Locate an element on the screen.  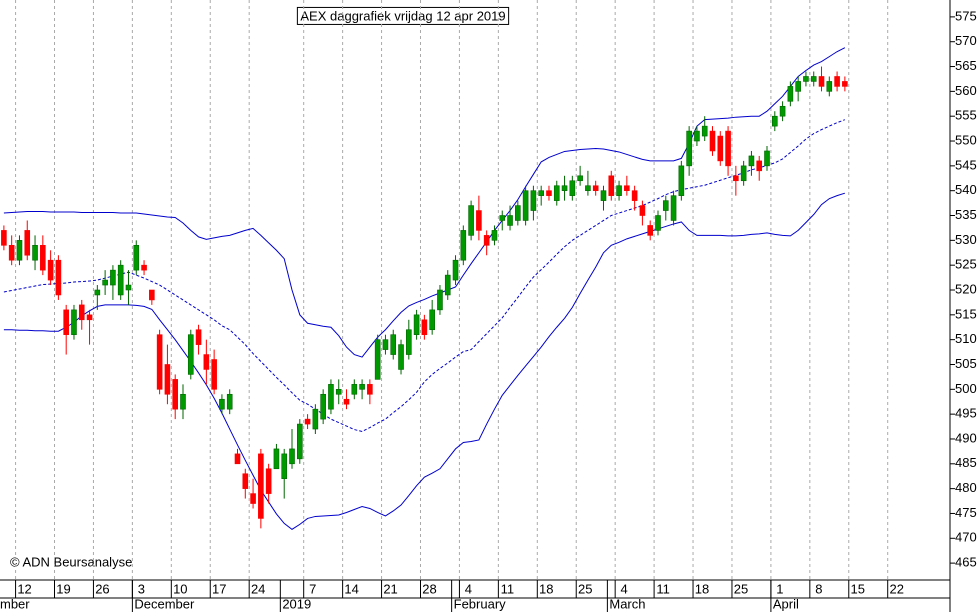
y-tick-label: 520 is located at coordinates (966, 288).